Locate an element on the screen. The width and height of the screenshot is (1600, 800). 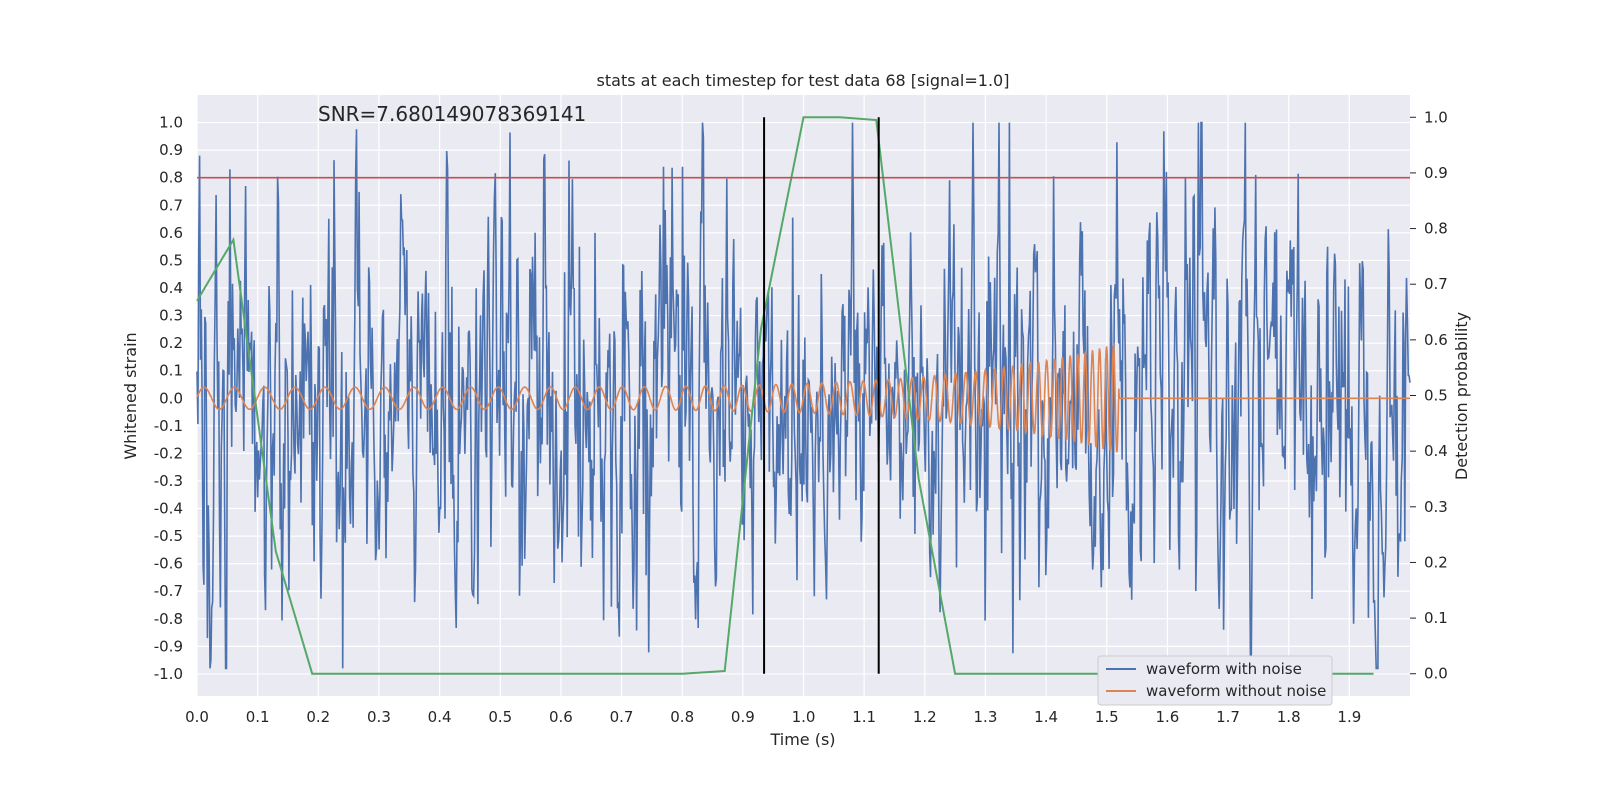
legend-frame is located at coordinates (1215, 680).